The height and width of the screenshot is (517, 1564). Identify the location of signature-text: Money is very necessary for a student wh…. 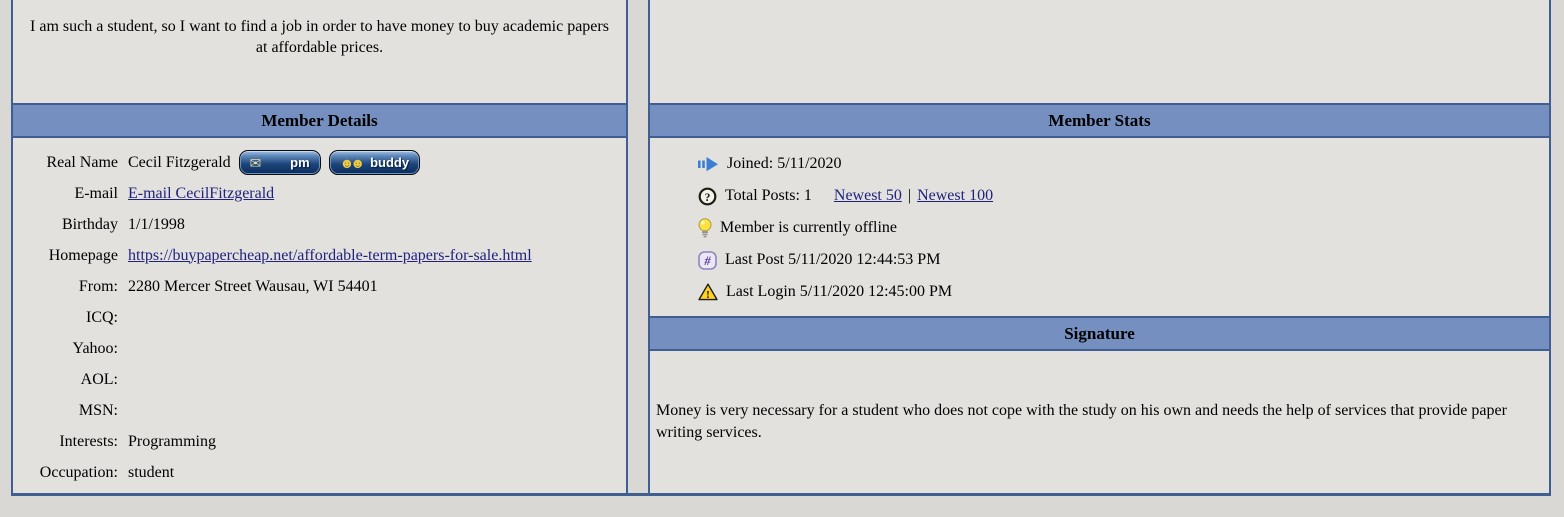
(1081, 421).